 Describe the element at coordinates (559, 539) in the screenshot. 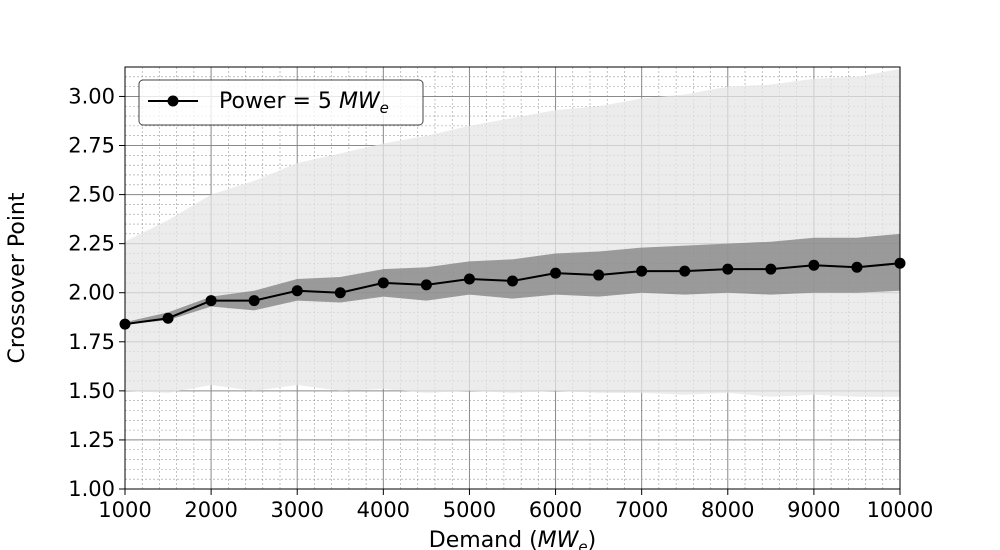

I see `x-axis-unit: MW` at that location.